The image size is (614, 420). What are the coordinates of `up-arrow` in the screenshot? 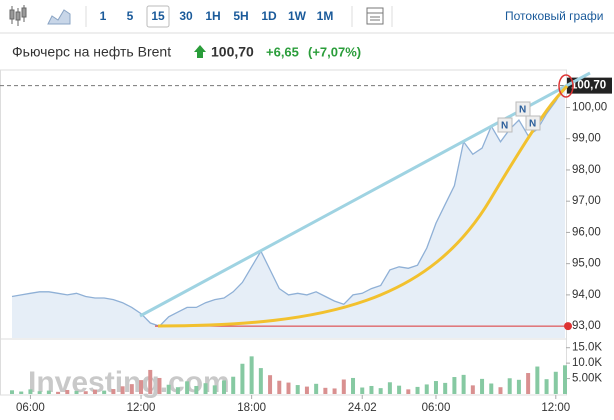 It's located at (200, 51).